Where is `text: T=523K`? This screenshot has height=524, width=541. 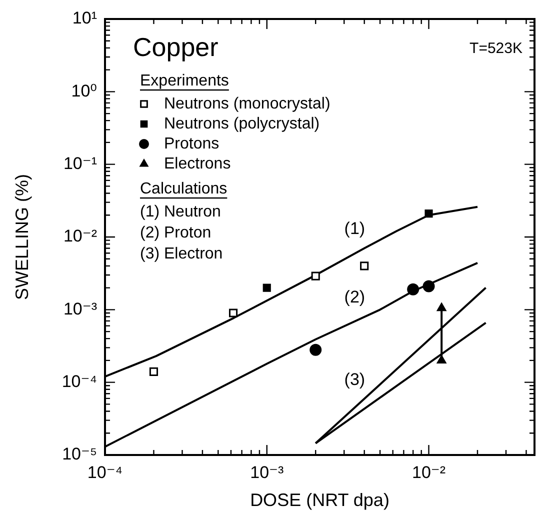
text: T=523K is located at coordinates (496, 49).